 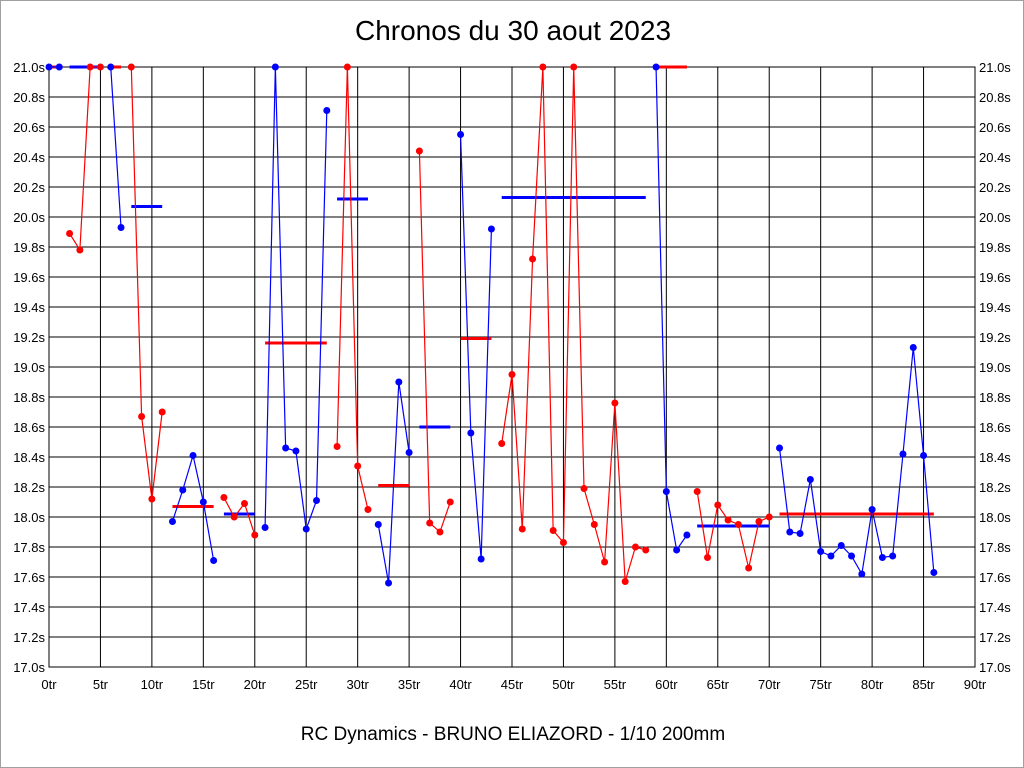 What do you see at coordinates (563, 684) in the screenshot?
I see `x-tick-label: 50tr` at bounding box center [563, 684].